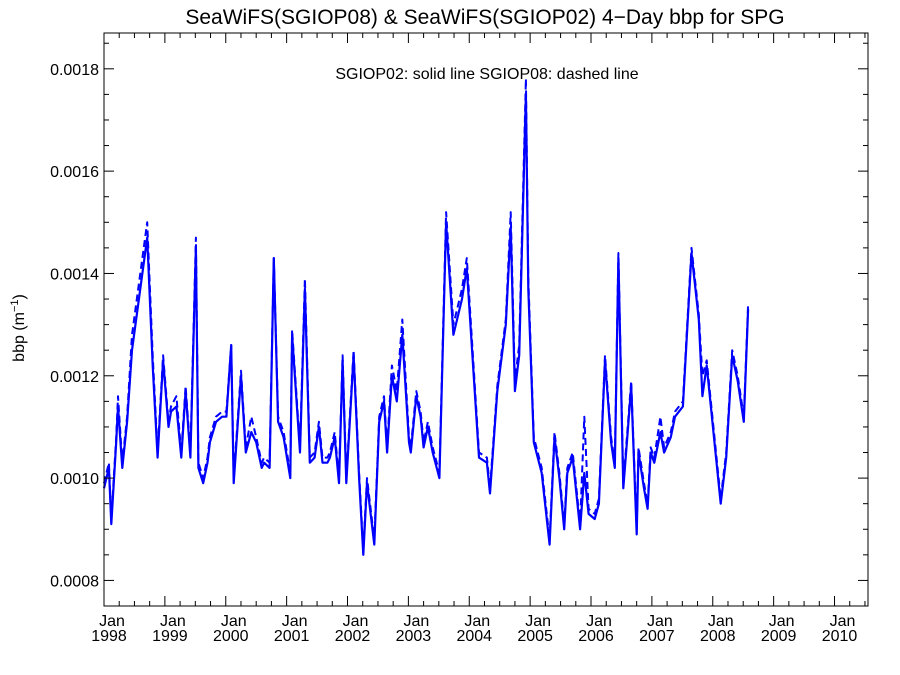 This screenshot has width=900, height=675. Describe the element at coordinates (74, 274) in the screenshot. I see `y-tick-label: 0.0014` at that location.